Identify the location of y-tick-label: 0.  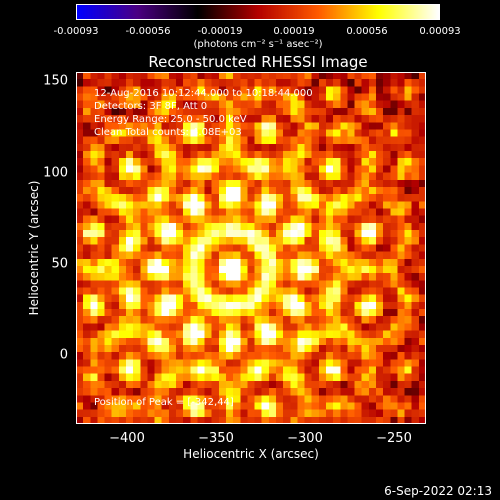
(63, 355).